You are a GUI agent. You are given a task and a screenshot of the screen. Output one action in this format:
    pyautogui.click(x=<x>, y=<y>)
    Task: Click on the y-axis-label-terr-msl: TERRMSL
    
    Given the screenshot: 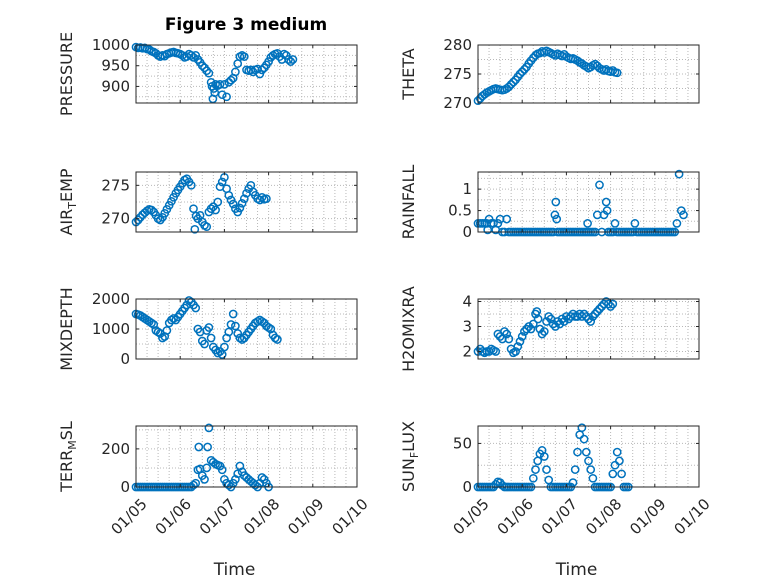 What is the action you would take?
    pyautogui.click(x=68, y=457)
    